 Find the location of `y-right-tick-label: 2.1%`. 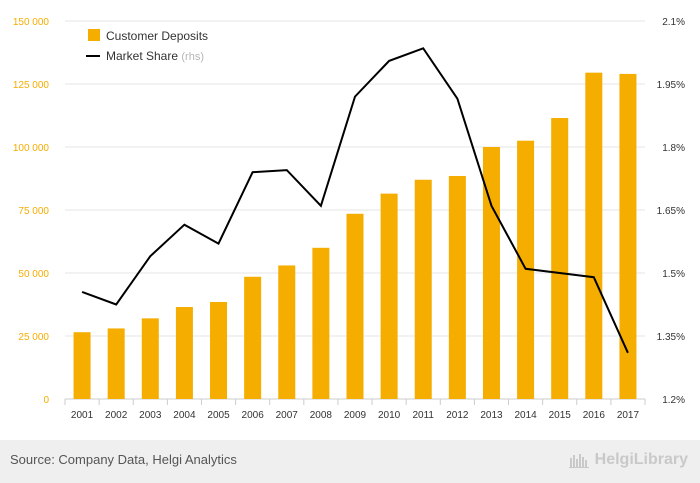

y-right-tick-label: 2.1% is located at coordinates (673, 22).